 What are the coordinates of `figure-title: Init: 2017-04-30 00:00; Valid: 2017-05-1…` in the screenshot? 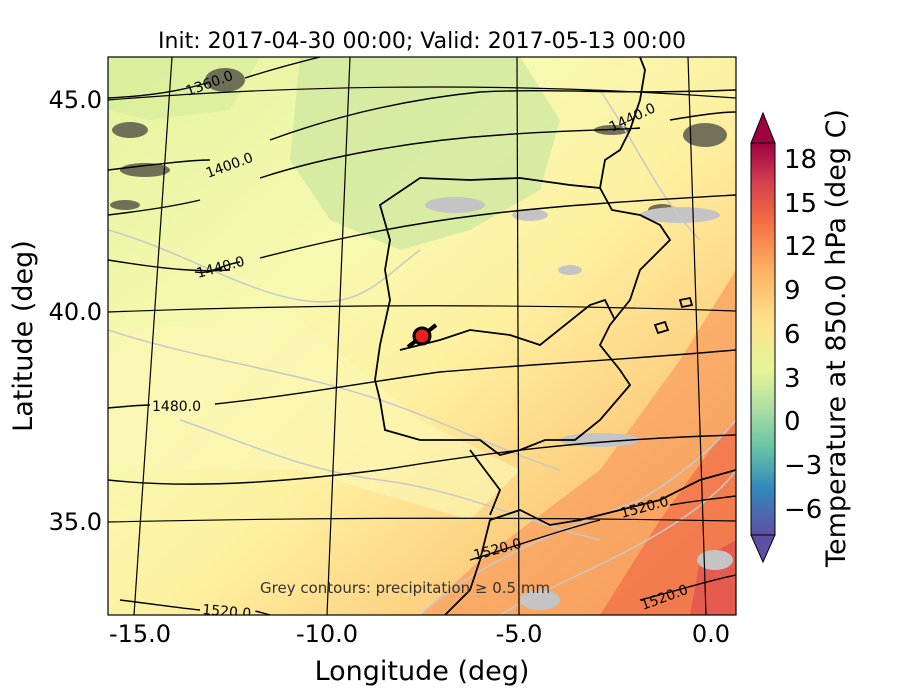 It's located at (422, 41).